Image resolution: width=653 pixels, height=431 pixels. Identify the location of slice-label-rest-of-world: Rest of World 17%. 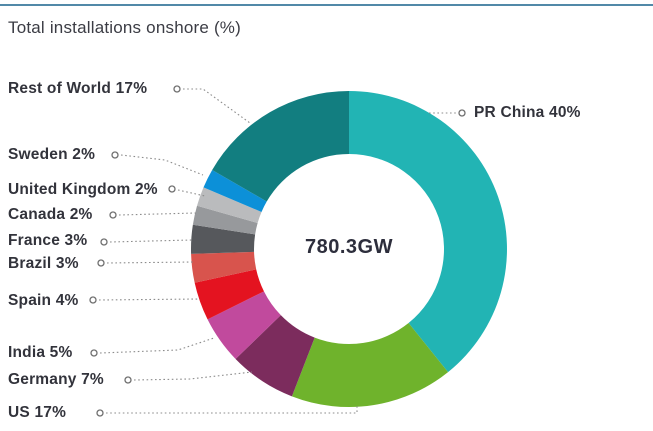
(78, 88).